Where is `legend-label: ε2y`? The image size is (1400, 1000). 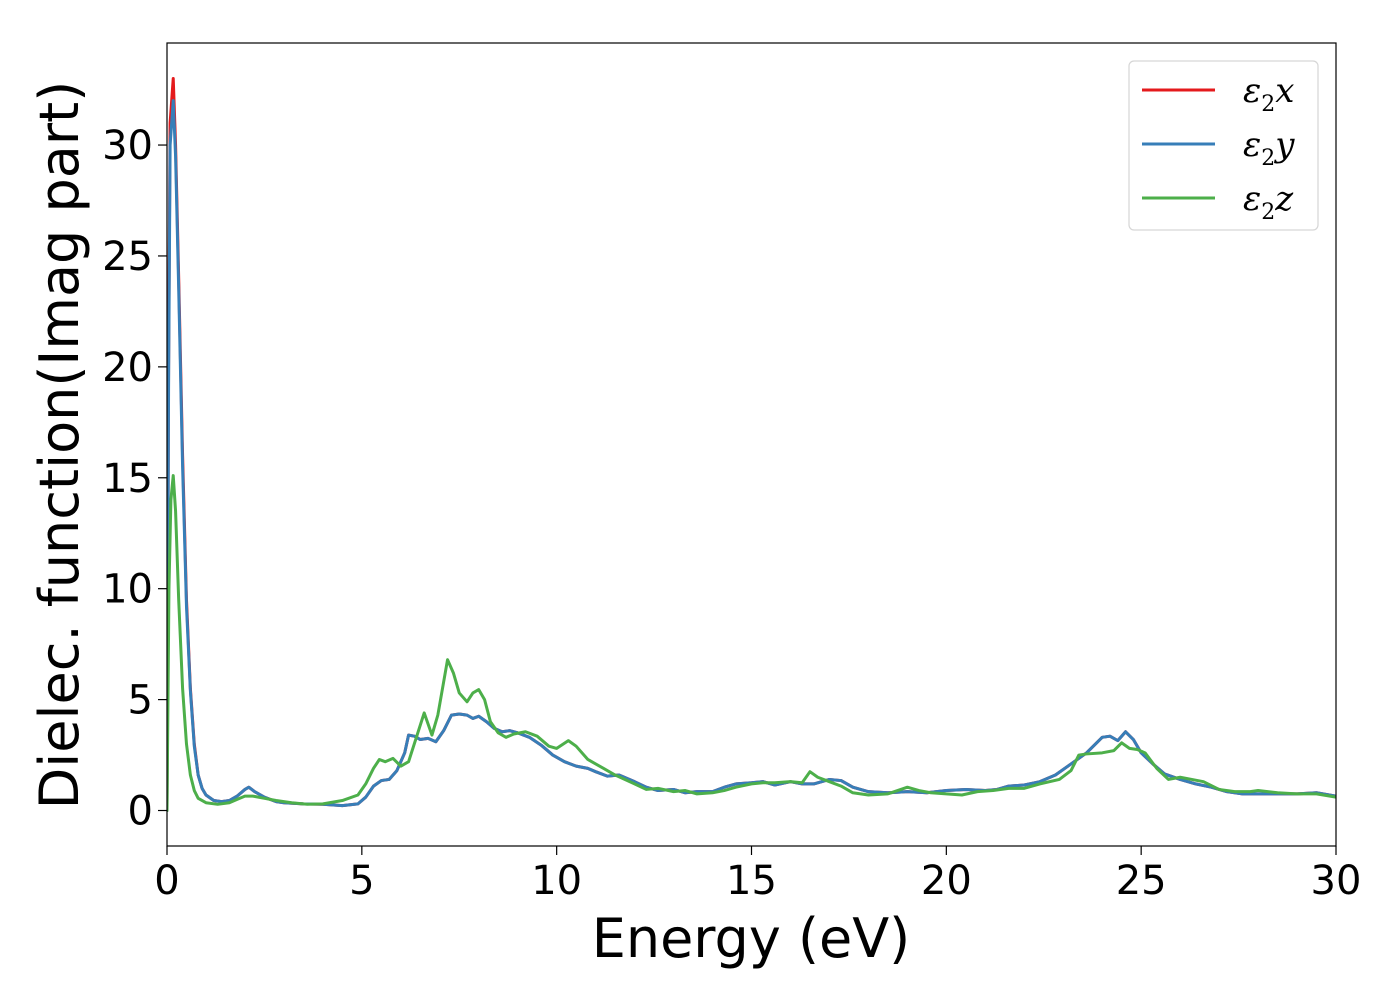
legend-label: ε2y is located at coordinates (1269, 148).